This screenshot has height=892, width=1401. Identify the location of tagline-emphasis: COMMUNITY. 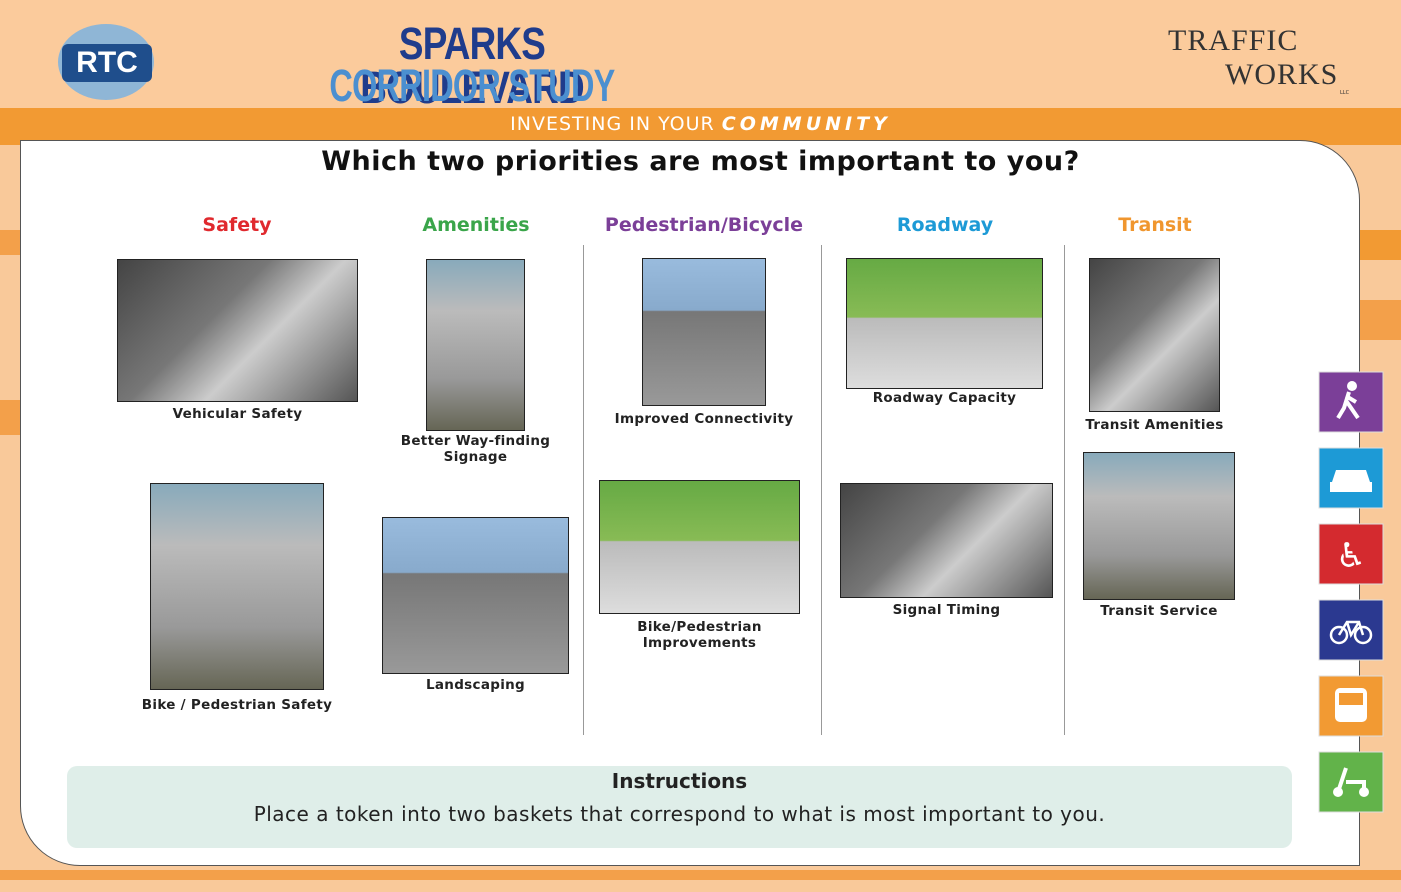
(806, 124).